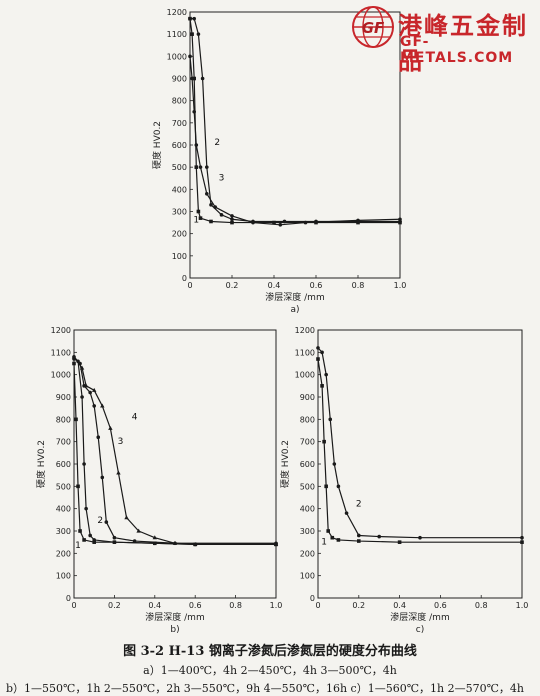  What do you see at coordinates (294, 297) in the screenshot?
I see `x-axis-label: 渗层深度 /mm` at bounding box center [294, 297].